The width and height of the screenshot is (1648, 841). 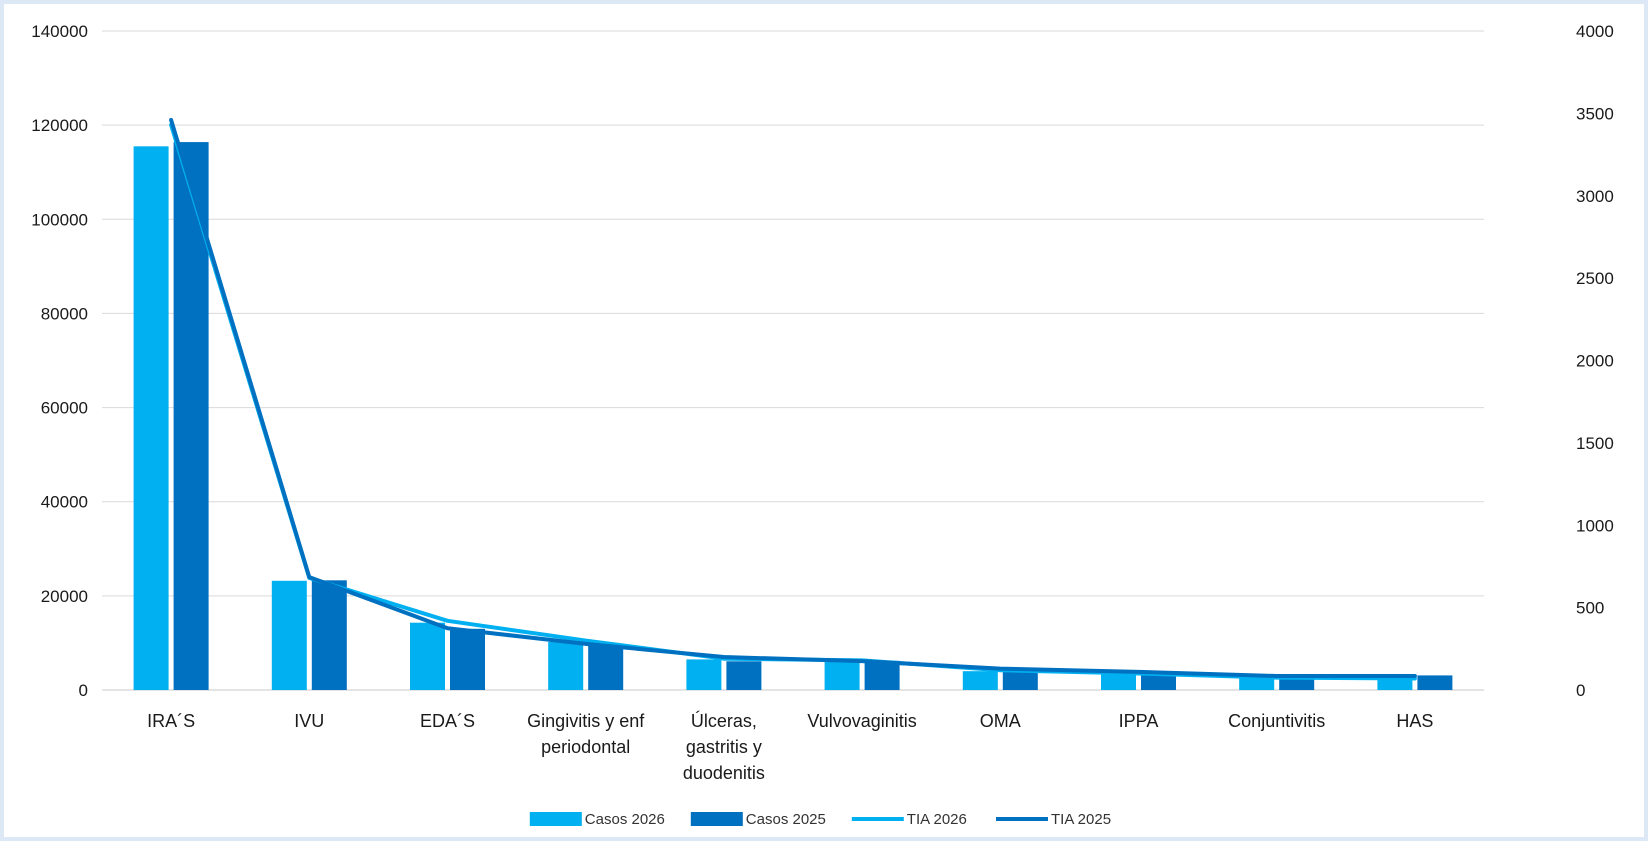 I want to click on y-axis-right: 0 500 1000 1500 2000 2500 3000 3500 4000, so click(x=1595, y=361).